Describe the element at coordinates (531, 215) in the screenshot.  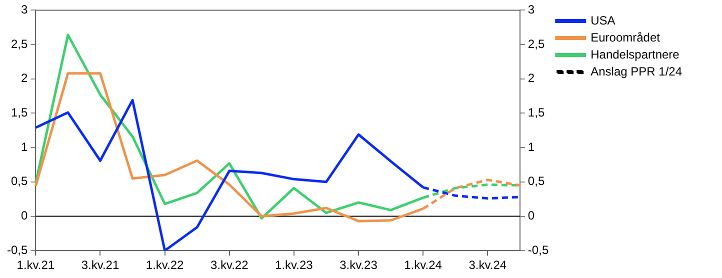
I see `y2-tick-label: 0` at that location.